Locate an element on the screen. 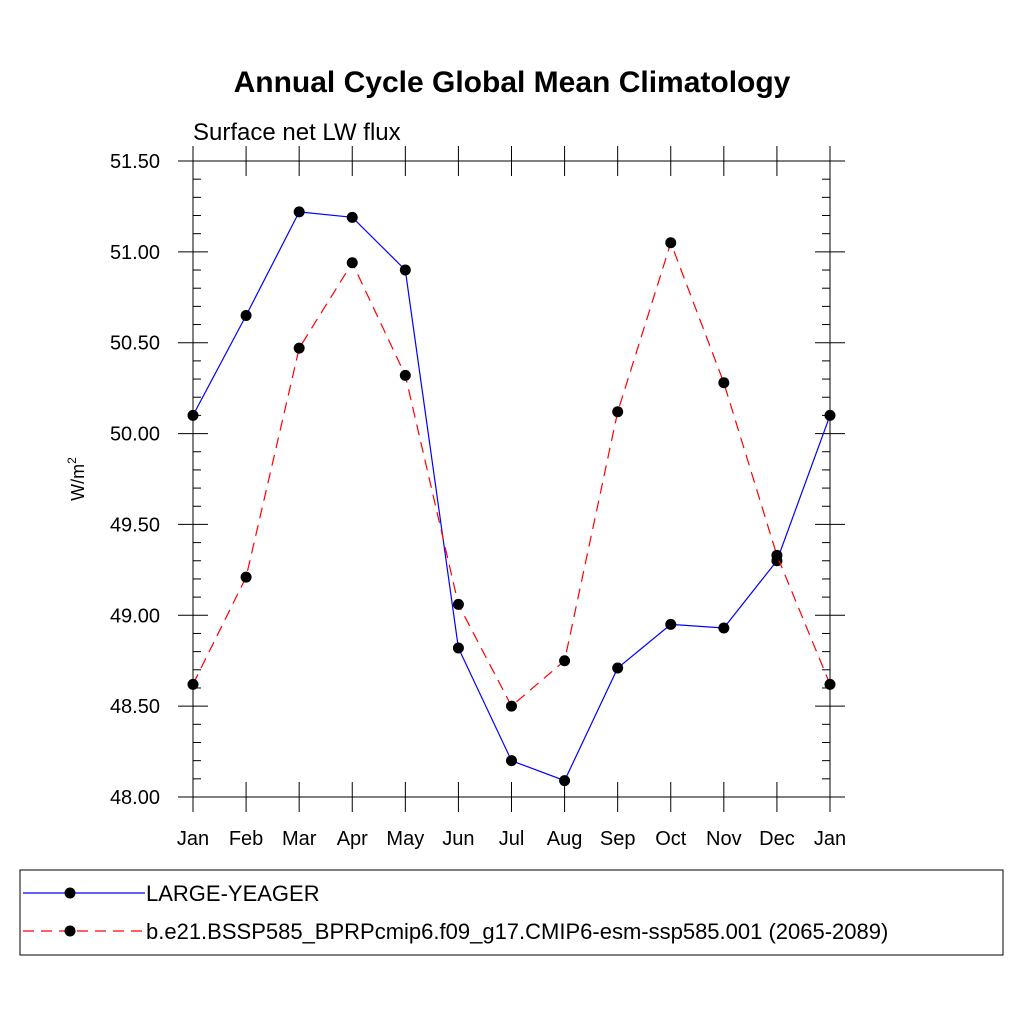  x-tick-label: Apr is located at coordinates (352, 839).